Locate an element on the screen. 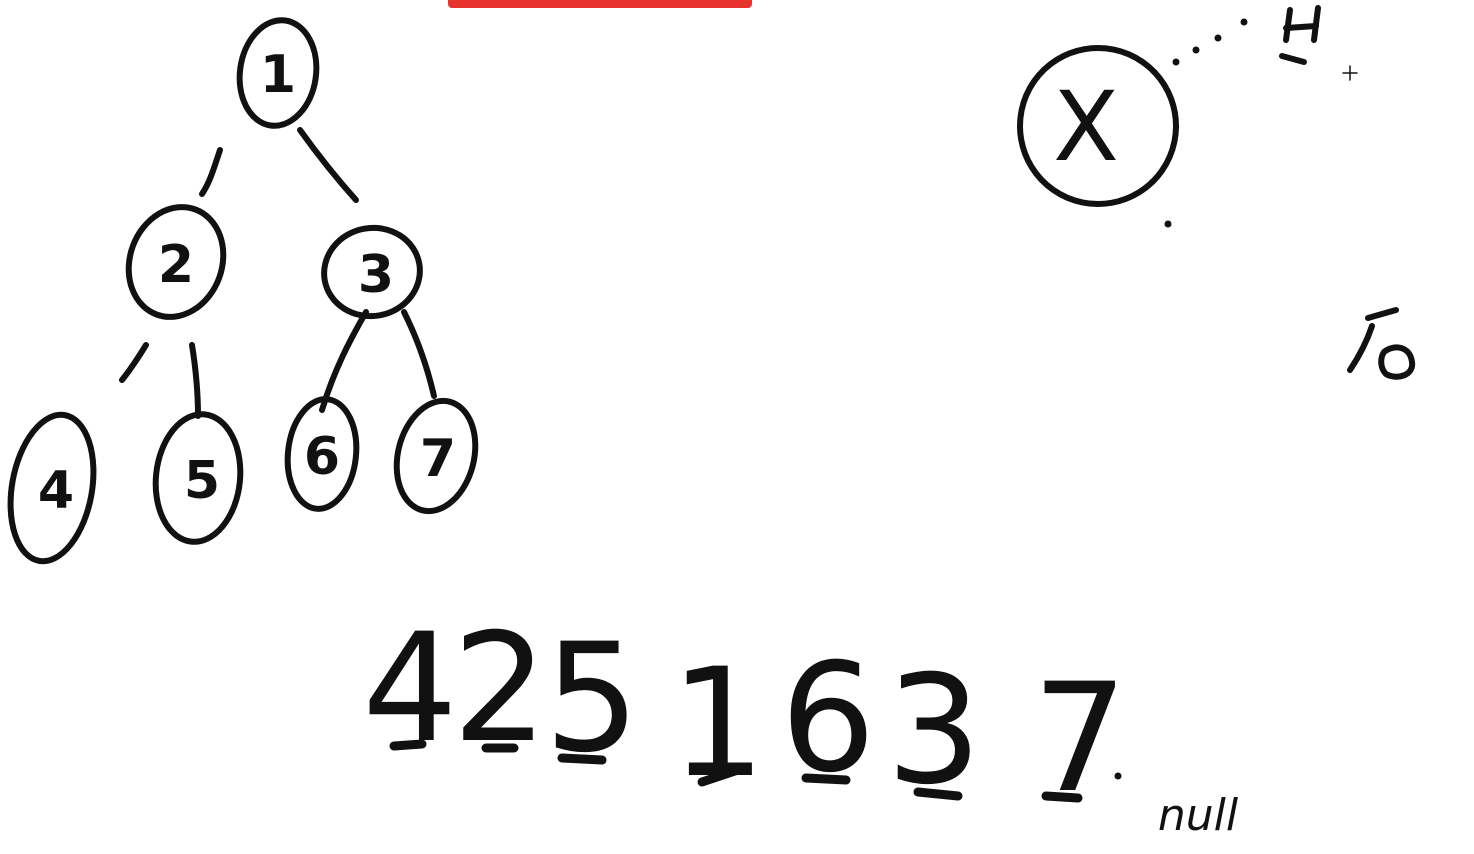 The image size is (1474, 854). top-red-banner is located at coordinates (600, 4).